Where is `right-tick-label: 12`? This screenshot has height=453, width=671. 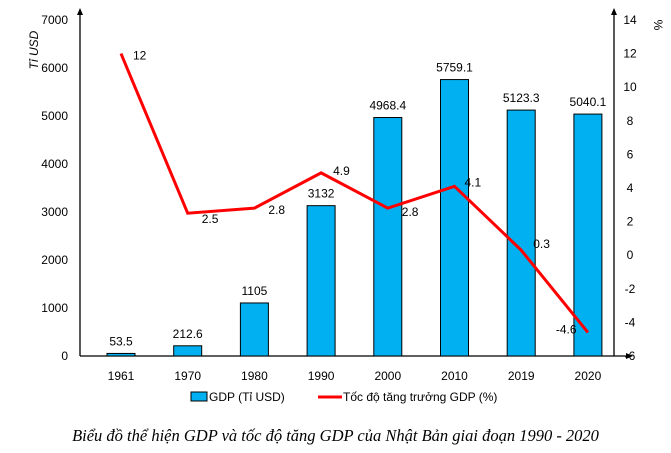
right-tick-label: 12 is located at coordinates (630, 54).